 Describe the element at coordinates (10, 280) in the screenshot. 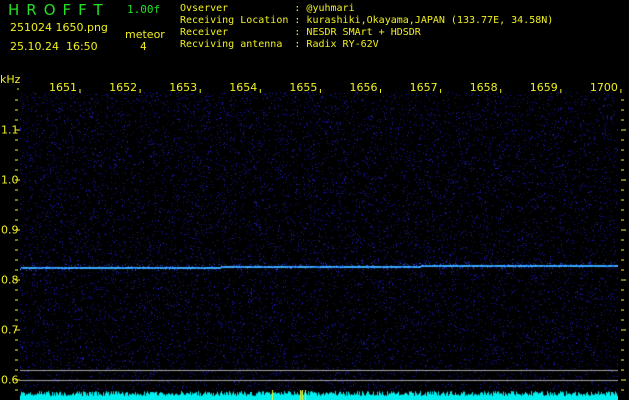

I see `freq-label: 0.8` at that location.